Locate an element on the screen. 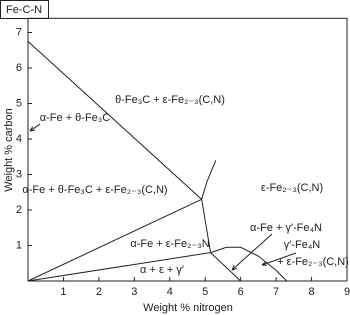  x-tick-label: 1 is located at coordinates (63, 292).